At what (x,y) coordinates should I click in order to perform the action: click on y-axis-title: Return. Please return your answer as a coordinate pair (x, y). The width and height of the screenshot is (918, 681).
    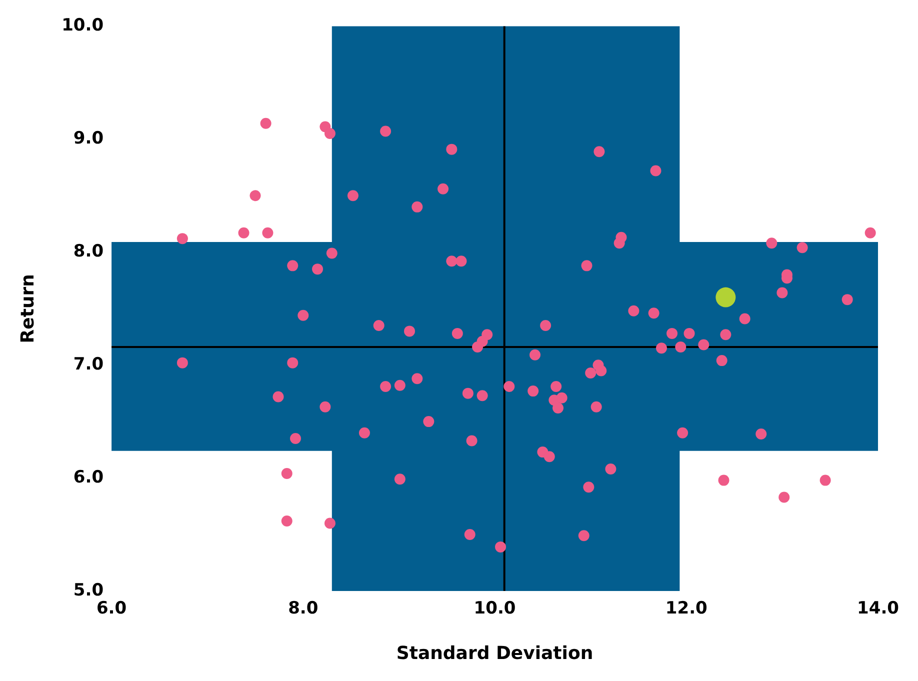
    Looking at the image, I should click on (27, 309).